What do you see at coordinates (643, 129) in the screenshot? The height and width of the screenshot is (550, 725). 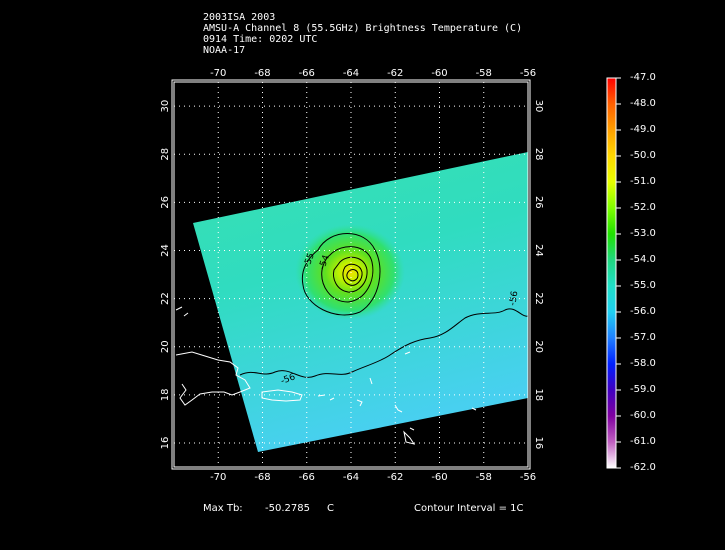 I see `colorbar-label: -49.0` at bounding box center [643, 129].